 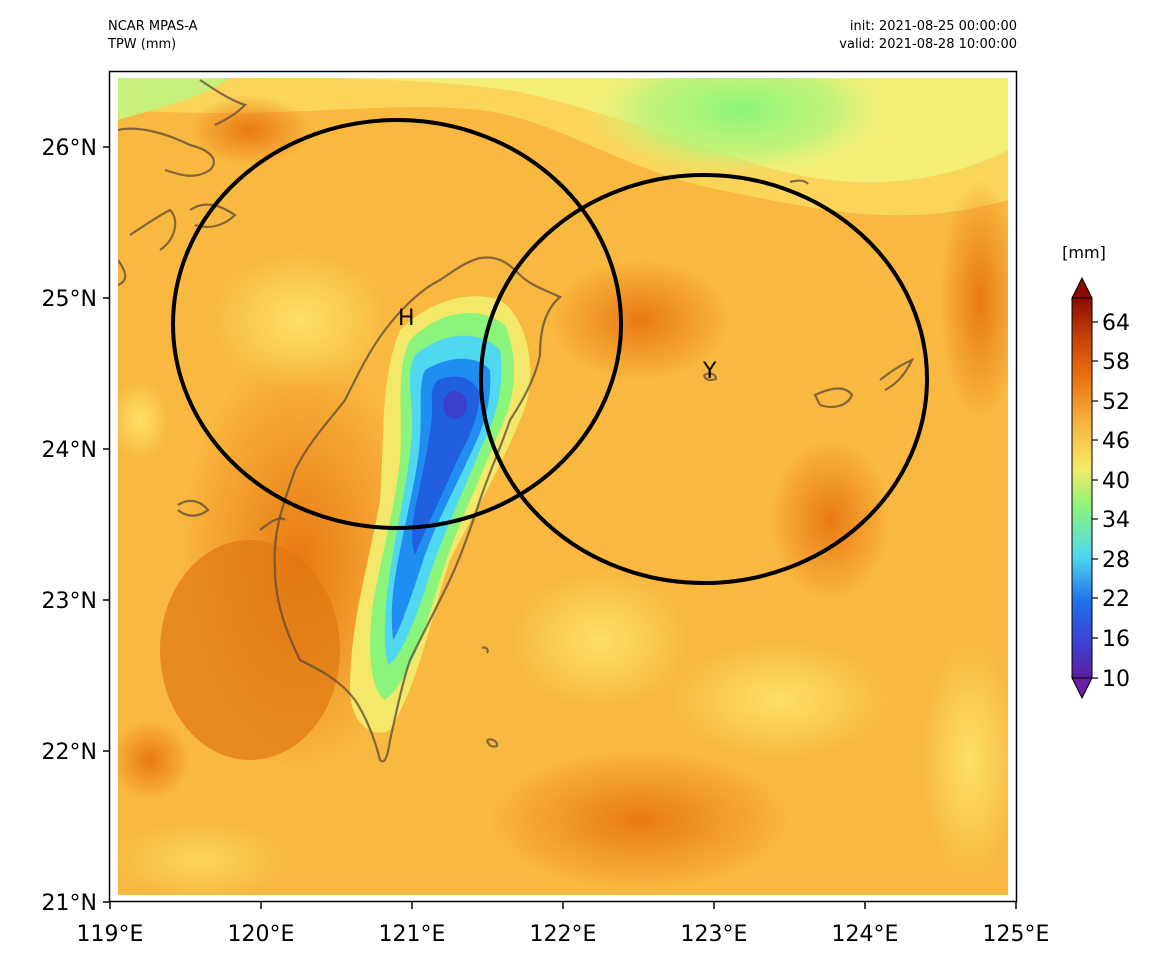 I want to click on colorbar-label: 22, so click(x=1116, y=599).